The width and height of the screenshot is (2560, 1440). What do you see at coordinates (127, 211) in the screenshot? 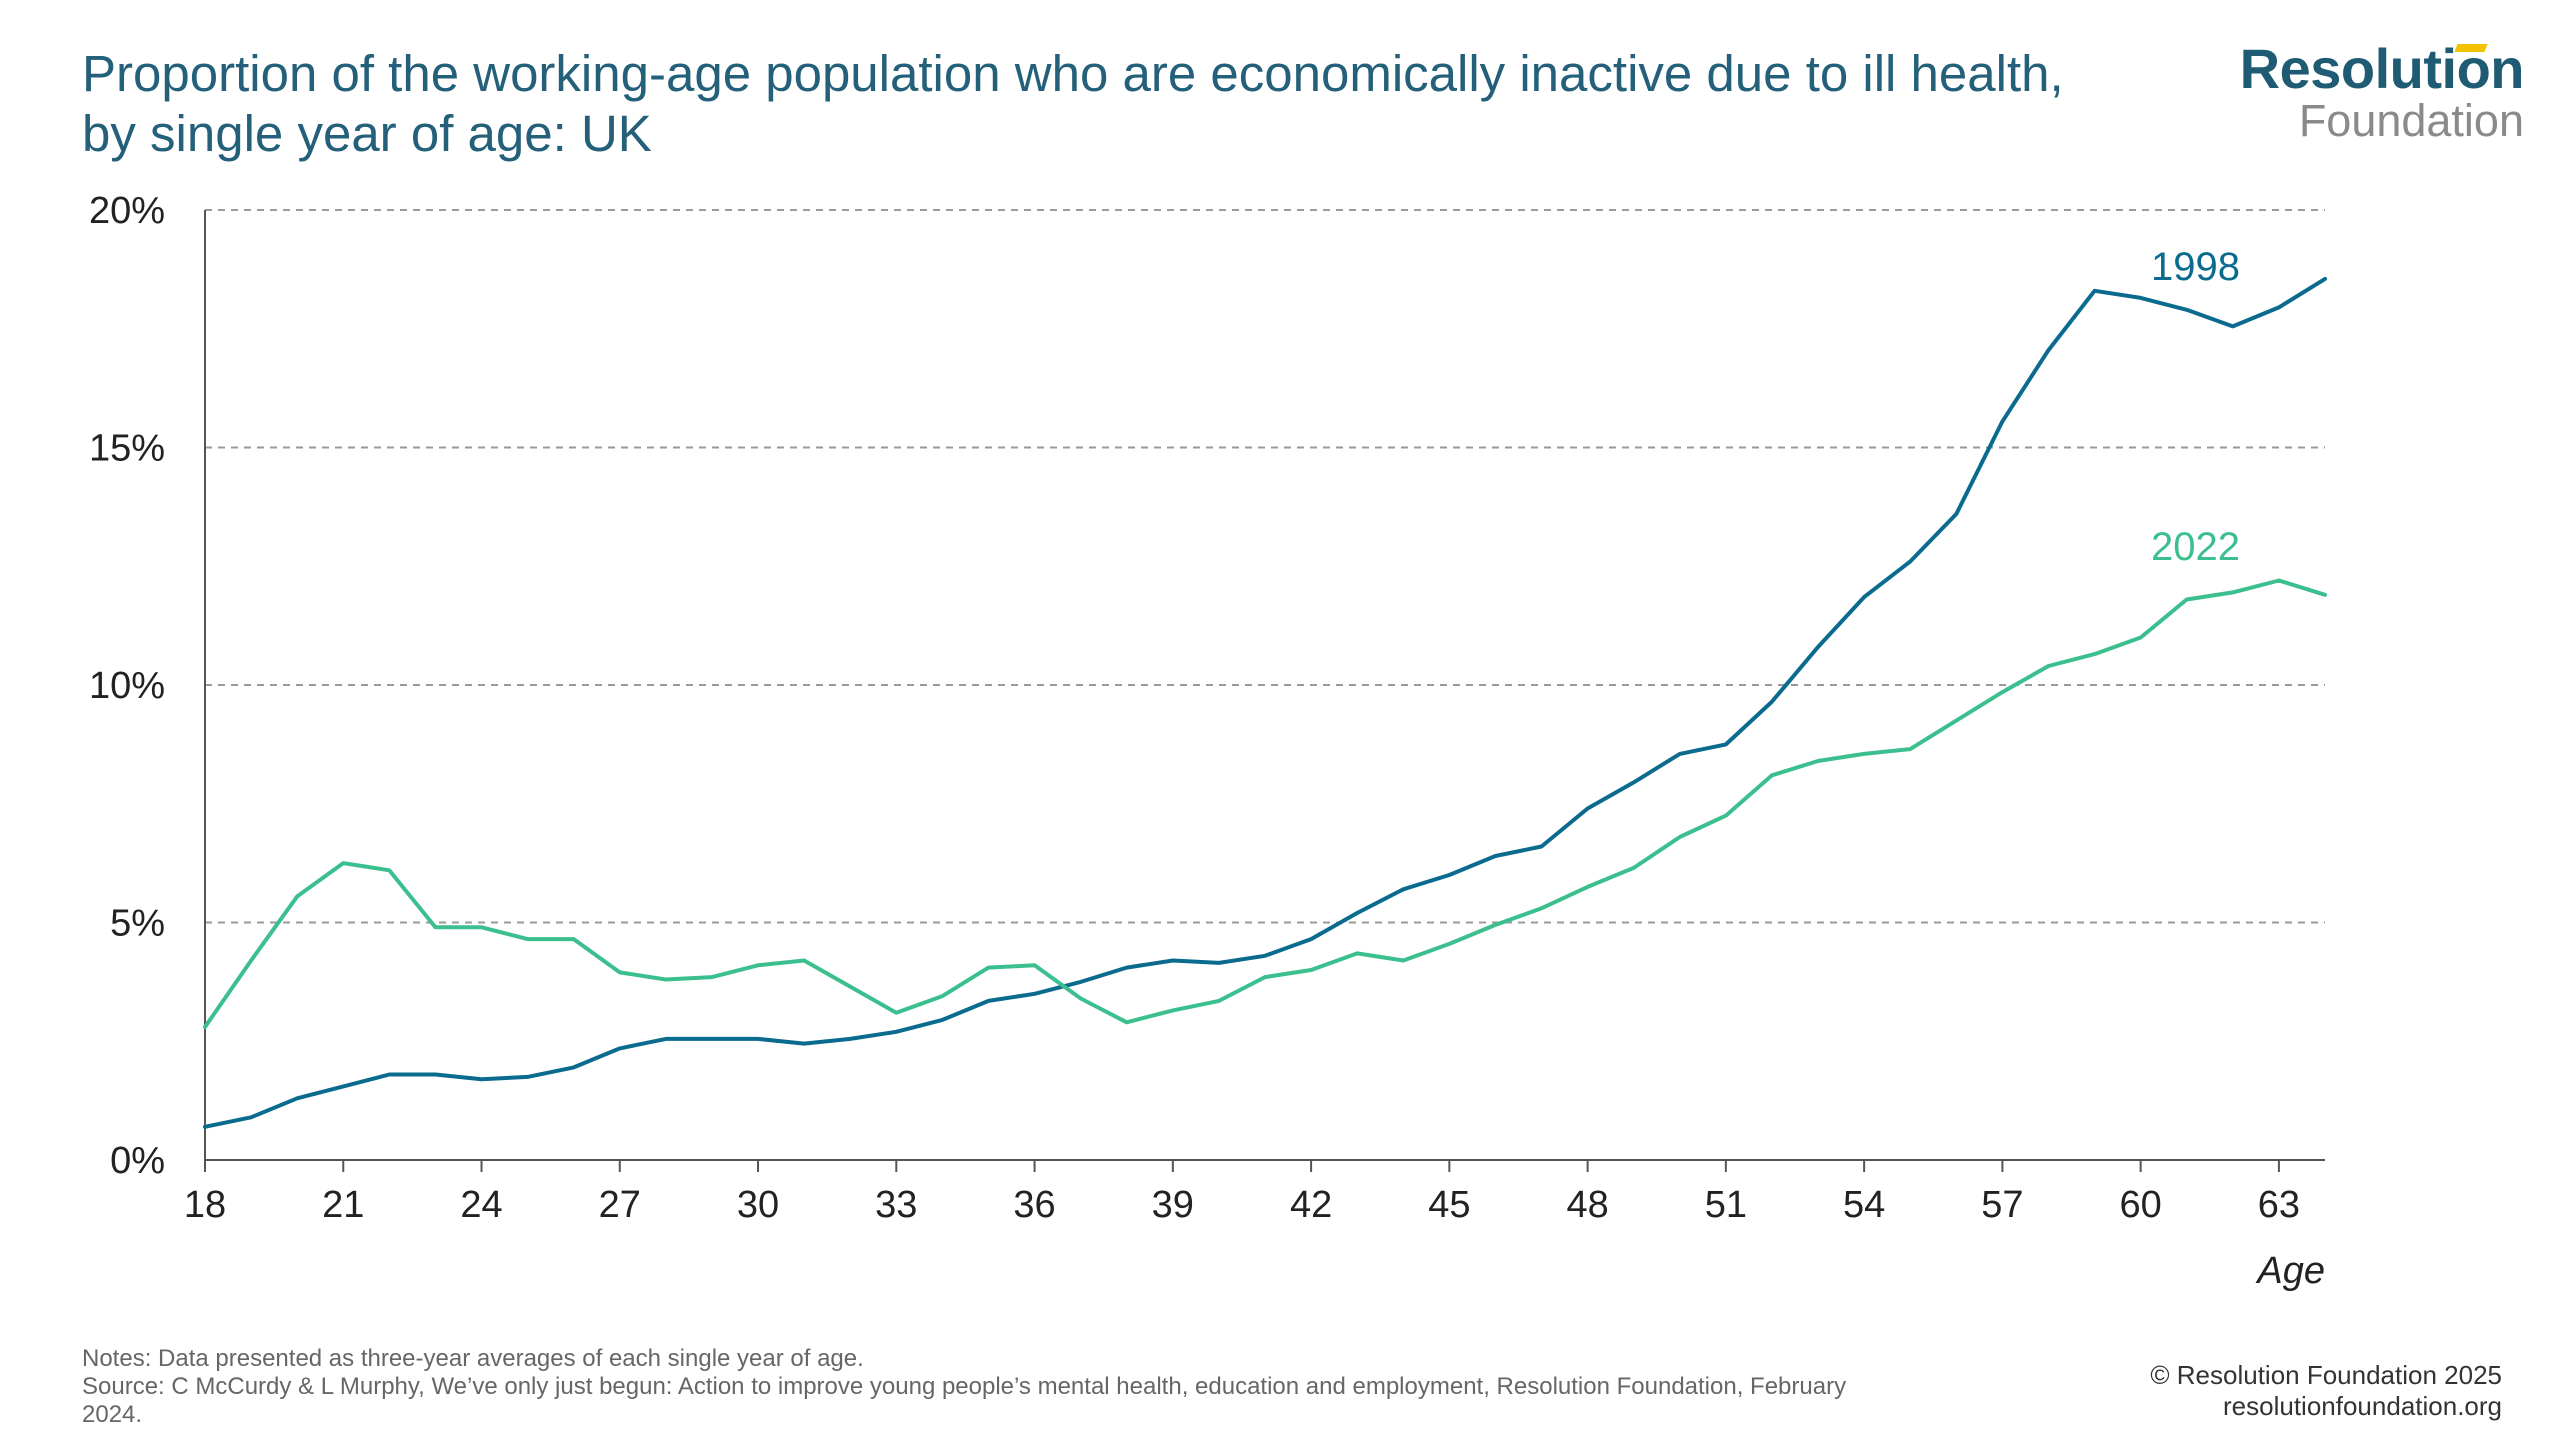
I see `y-tick-label: 20%` at bounding box center [127, 211].